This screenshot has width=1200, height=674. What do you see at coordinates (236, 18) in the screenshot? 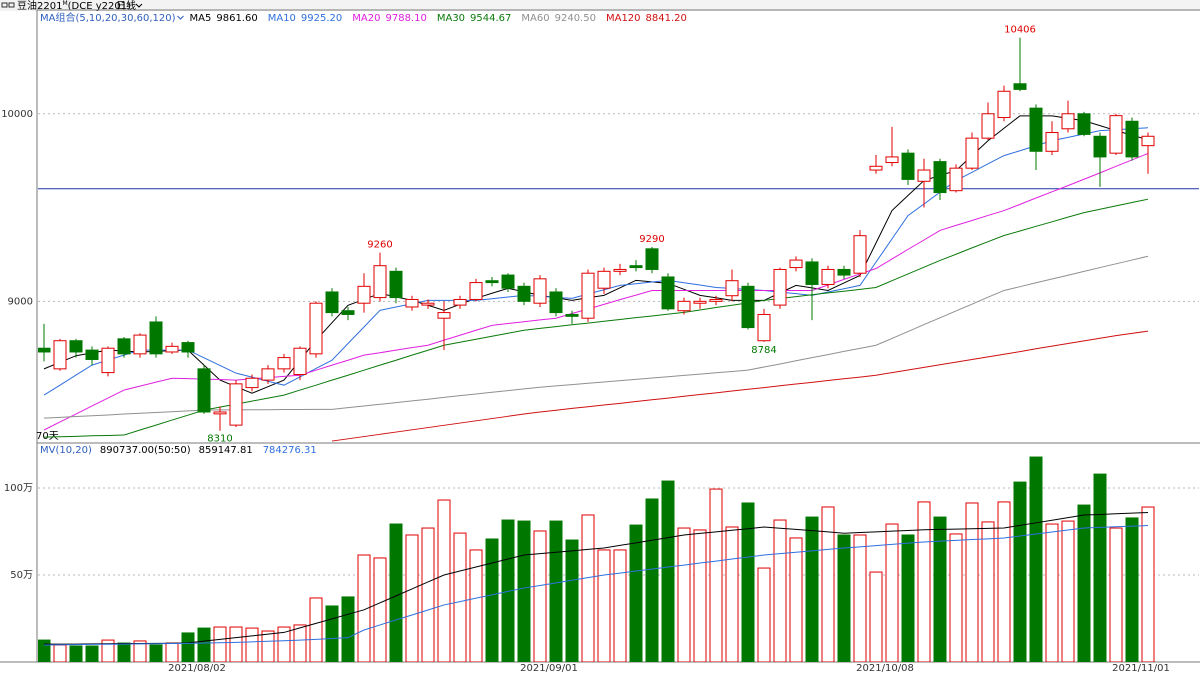
I see `legend-value: 9861.60` at bounding box center [236, 18].